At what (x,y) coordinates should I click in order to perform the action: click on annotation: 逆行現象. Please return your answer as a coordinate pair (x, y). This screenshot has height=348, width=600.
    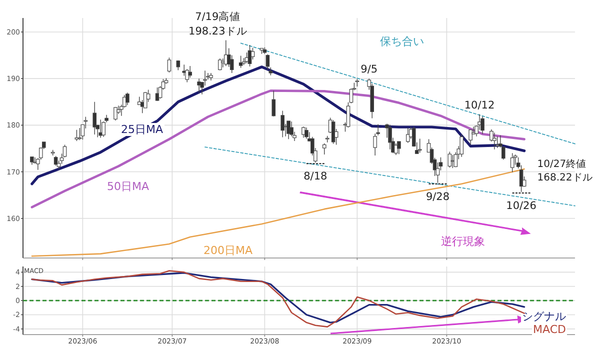
    Looking at the image, I should click on (463, 241).